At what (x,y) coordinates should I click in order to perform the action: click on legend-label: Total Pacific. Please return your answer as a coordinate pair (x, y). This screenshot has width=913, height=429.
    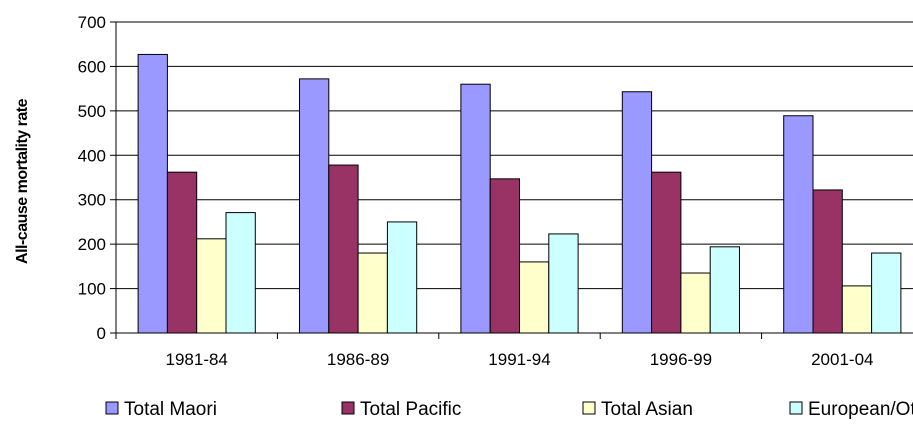
    Looking at the image, I should click on (410, 409).